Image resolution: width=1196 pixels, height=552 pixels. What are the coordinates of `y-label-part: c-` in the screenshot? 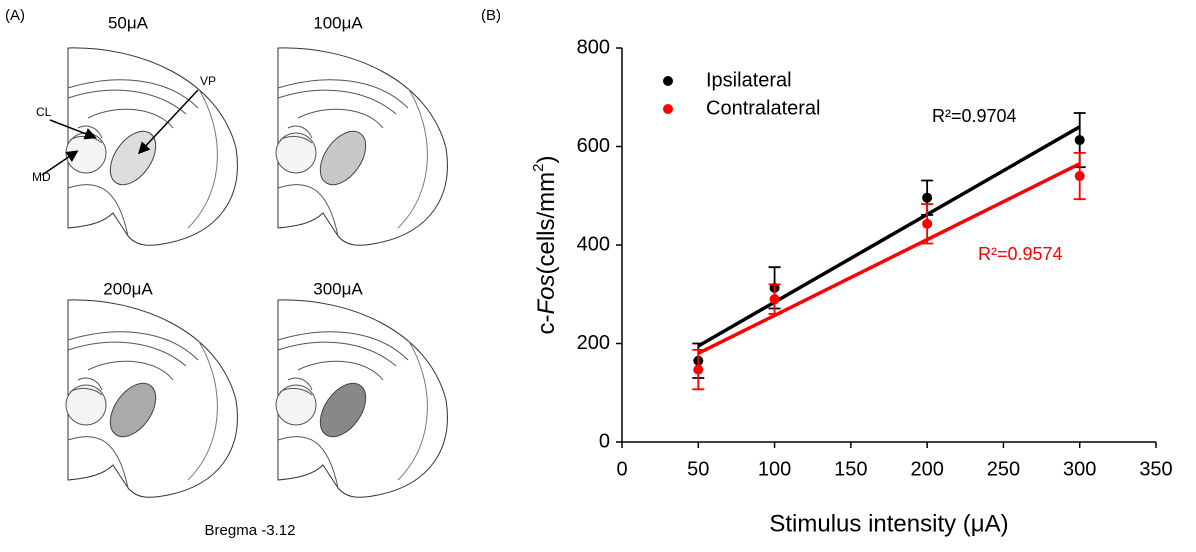 It's located at (546, 325).